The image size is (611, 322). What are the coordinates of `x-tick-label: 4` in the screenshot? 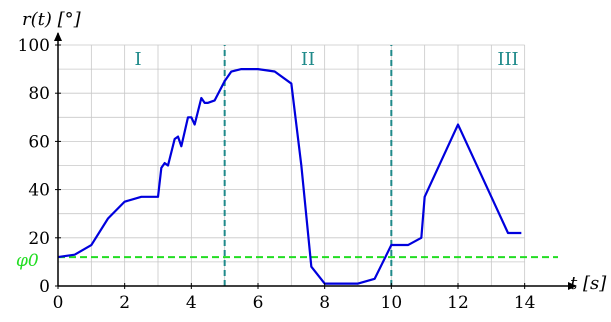 It's located at (191, 303).